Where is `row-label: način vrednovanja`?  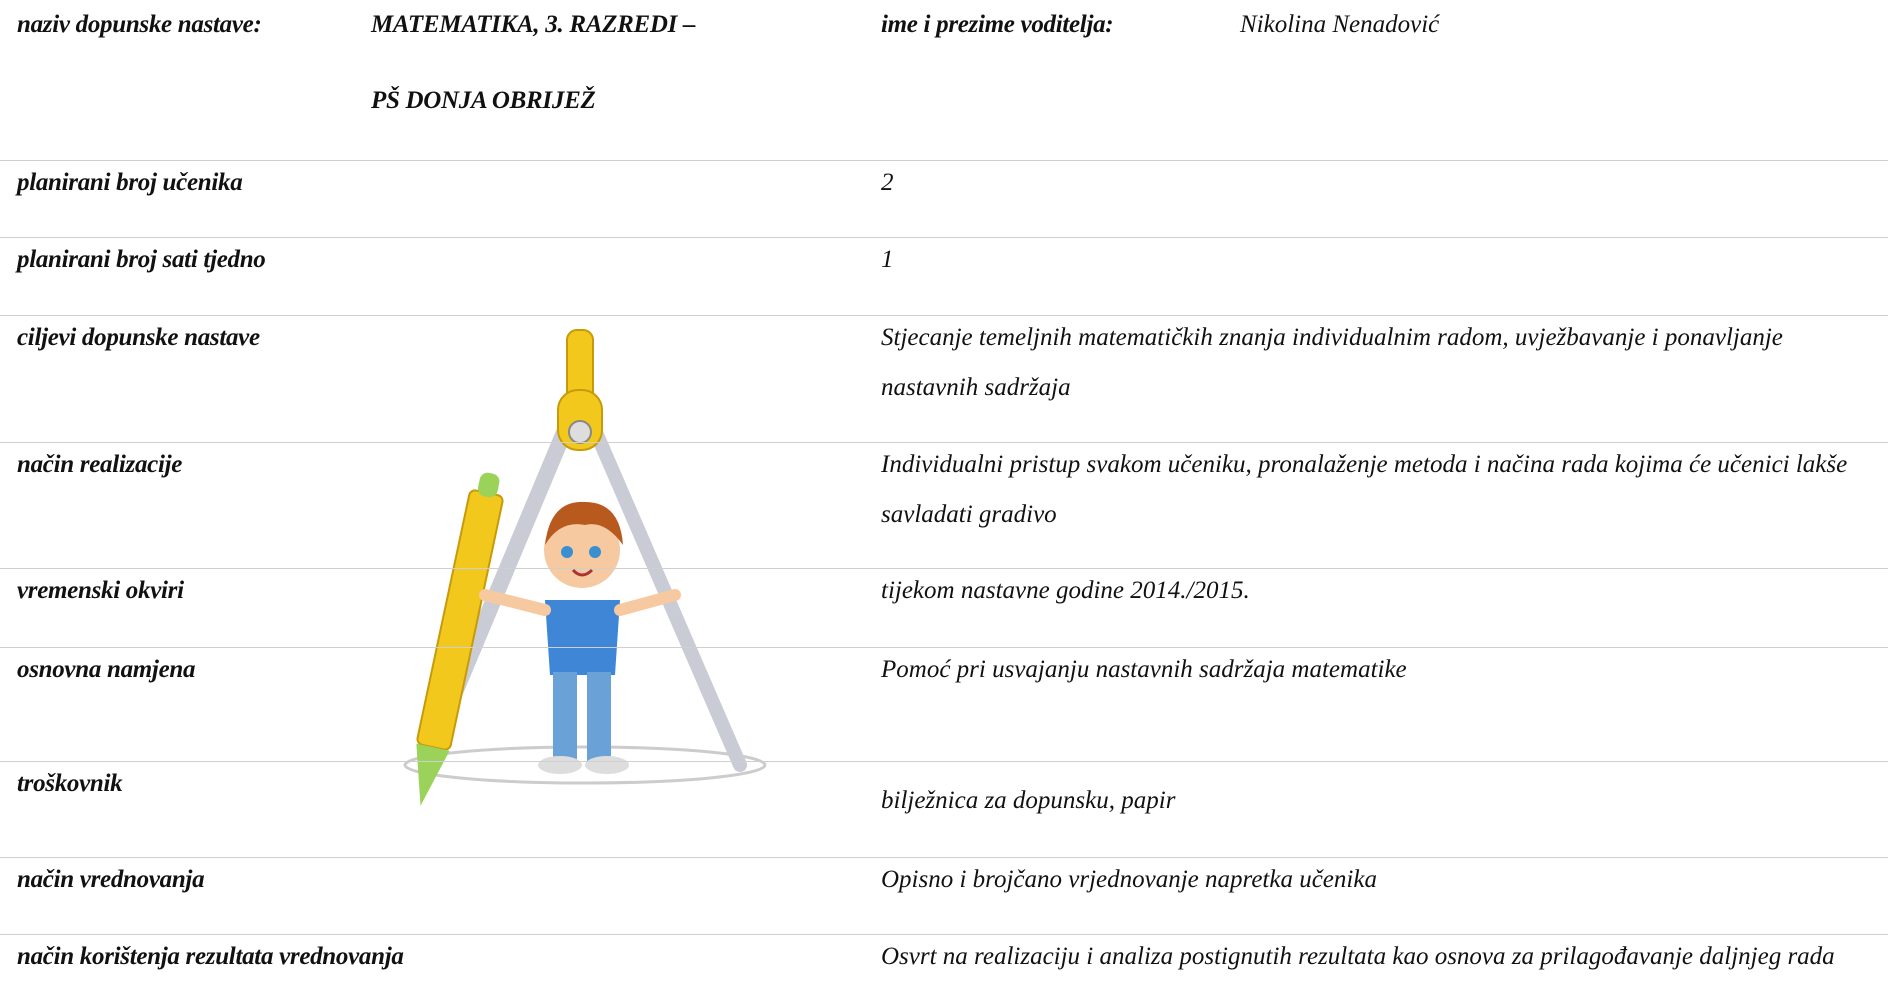
row-label: način vrednovanja is located at coordinates (111, 879).